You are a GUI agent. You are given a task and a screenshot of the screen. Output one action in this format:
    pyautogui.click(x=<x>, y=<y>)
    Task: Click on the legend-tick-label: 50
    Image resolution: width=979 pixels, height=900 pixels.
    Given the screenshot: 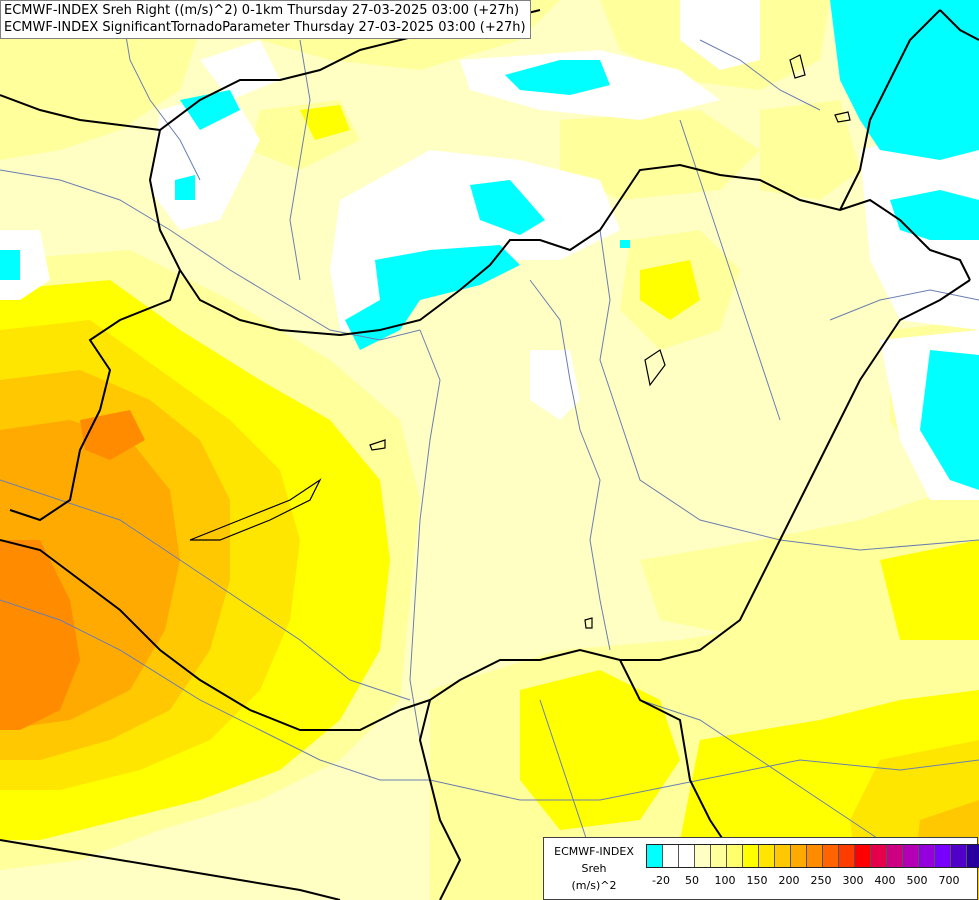 What is the action you would take?
    pyautogui.click(x=692, y=880)
    